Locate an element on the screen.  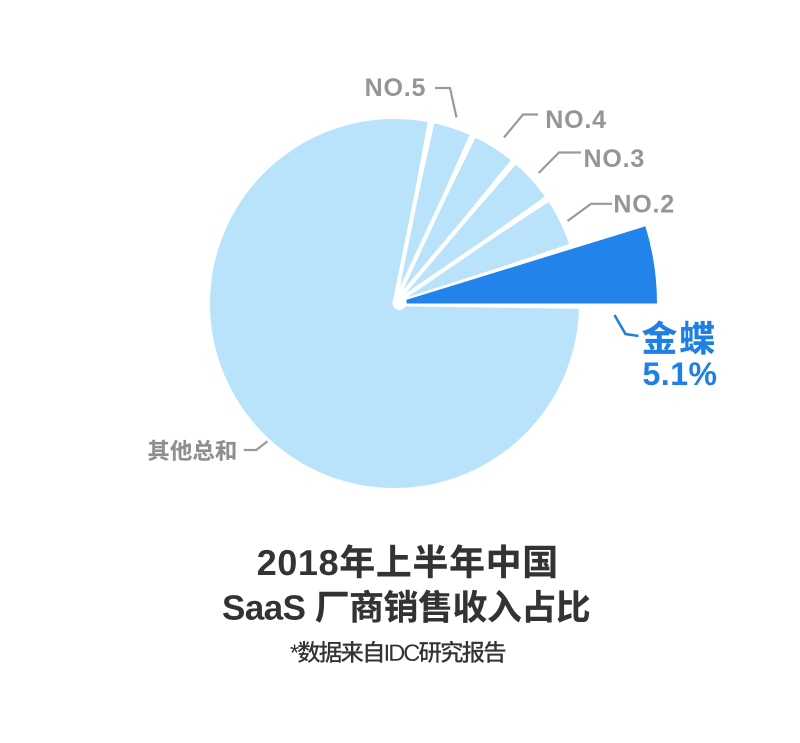
svg-text: NO.5 is located at coordinates (396, 88).